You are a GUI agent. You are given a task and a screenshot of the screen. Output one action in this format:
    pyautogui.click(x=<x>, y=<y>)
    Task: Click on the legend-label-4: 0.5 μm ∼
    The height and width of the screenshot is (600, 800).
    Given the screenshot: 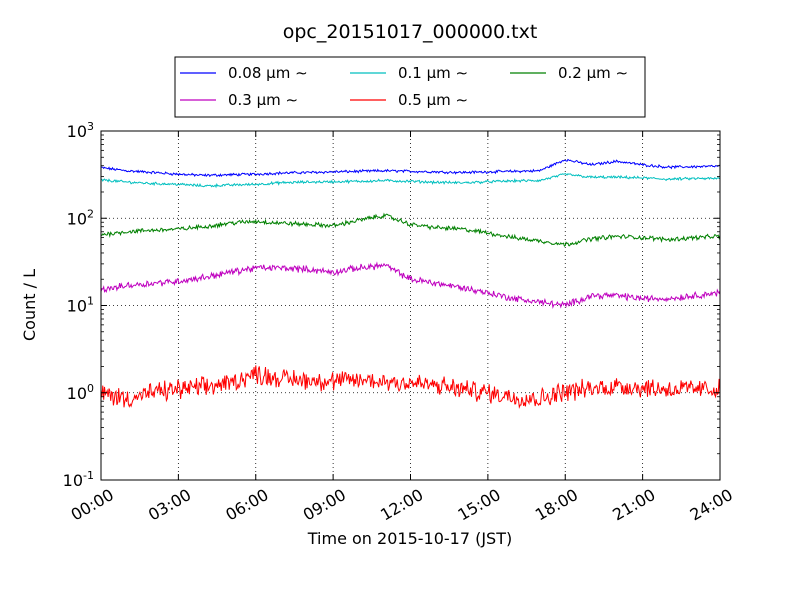 What is the action you would take?
    pyautogui.click(x=433, y=100)
    